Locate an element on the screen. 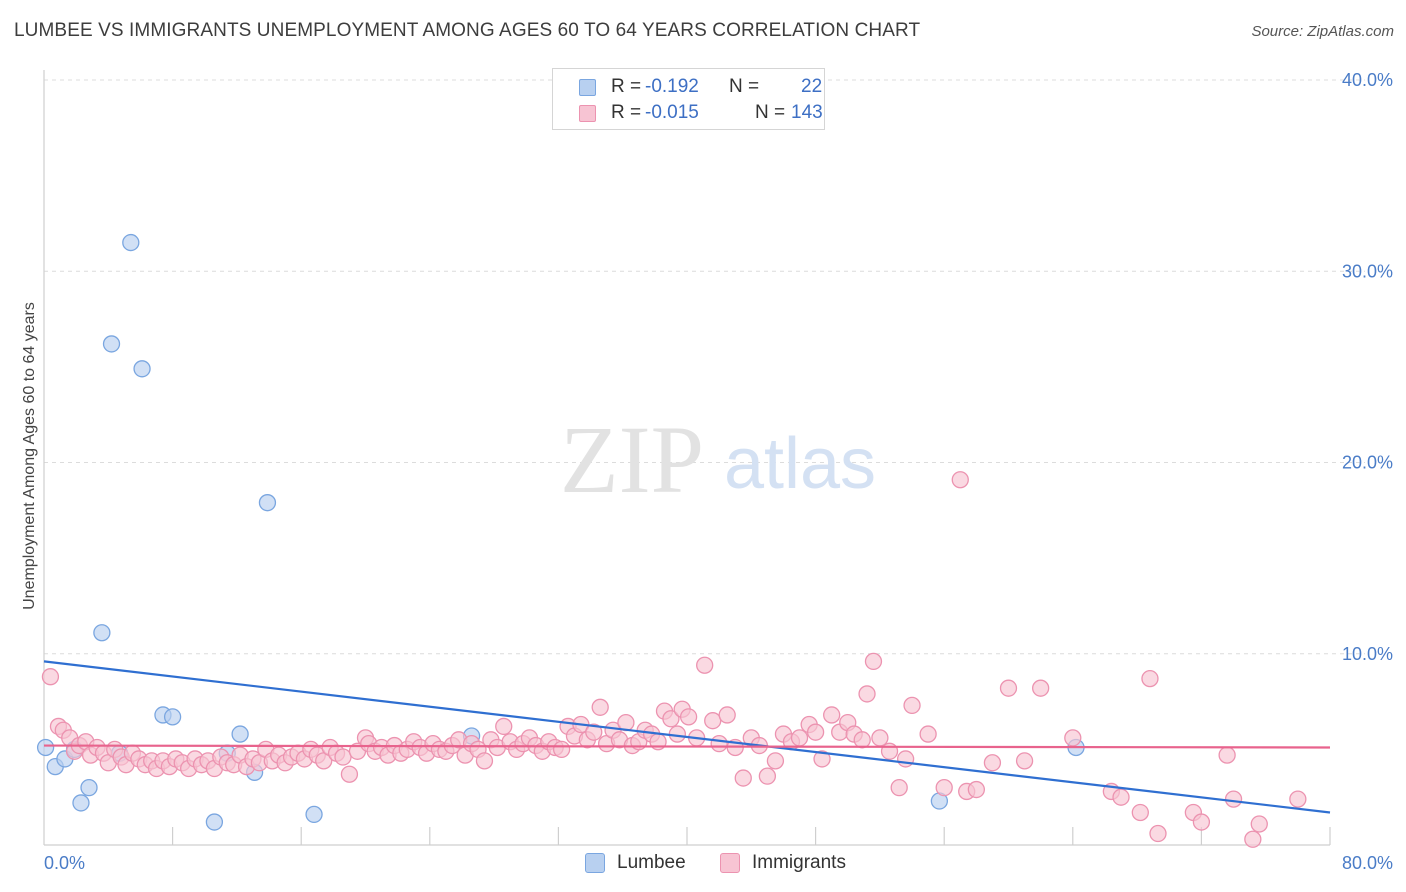 This screenshot has height=892, width=1406. watermark-atlas: atlas is located at coordinates (800, 464).